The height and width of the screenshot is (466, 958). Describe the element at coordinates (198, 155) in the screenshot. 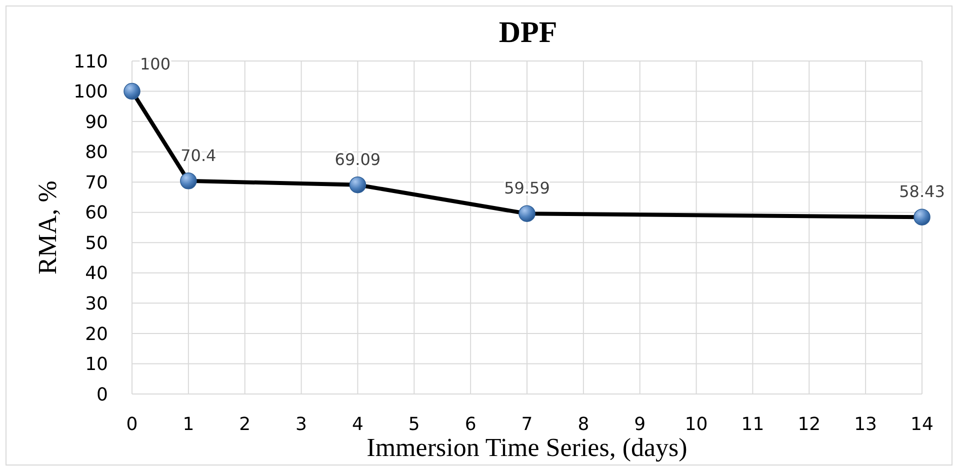

I see `data-label: 70.4` at that location.